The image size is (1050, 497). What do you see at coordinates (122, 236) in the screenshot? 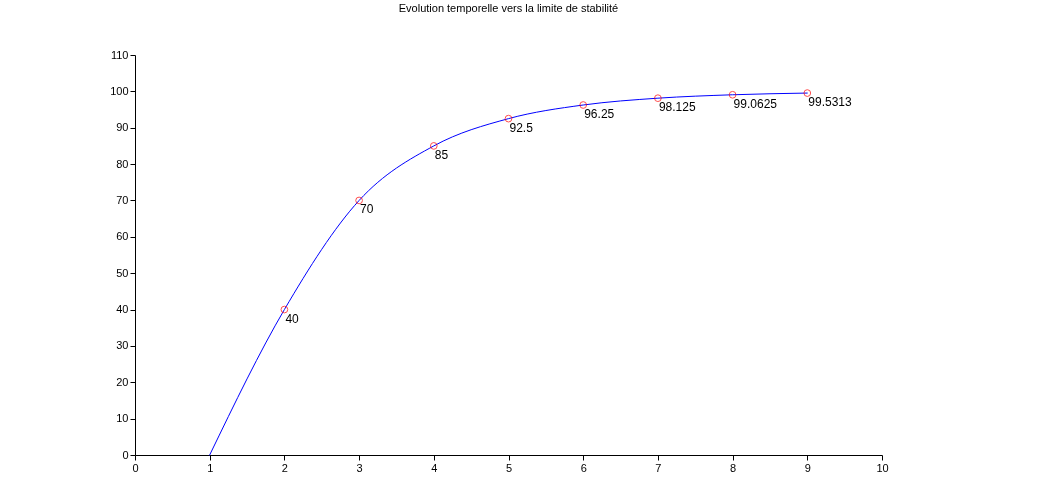
I see `y-tick-label: 60` at bounding box center [122, 236].